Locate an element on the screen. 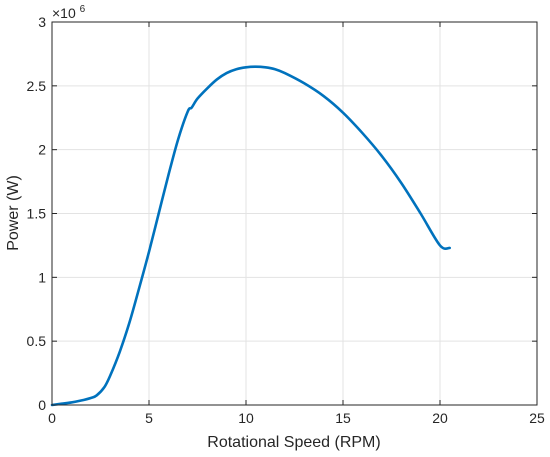 The width and height of the screenshot is (550, 457). x-tick-label: 25 is located at coordinates (537, 418).